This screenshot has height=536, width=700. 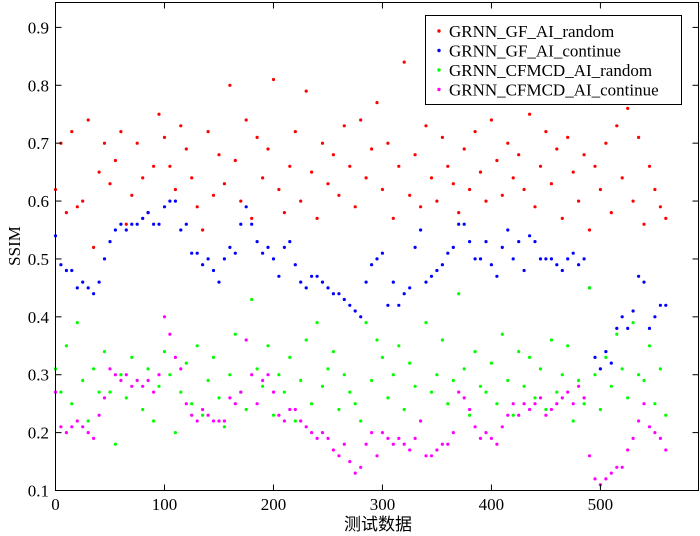 What do you see at coordinates (544, 70) in the screenshot?
I see `legend-entry: GRNN_CFMCD_AI_random` at bounding box center [544, 70].